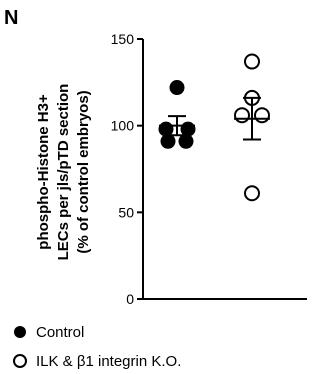 The image size is (327, 374). What do you see at coordinates (43, 172) in the screenshot?
I see `y-axis-title-line-1: phospho-Histone H3+` at bounding box center [43, 172].